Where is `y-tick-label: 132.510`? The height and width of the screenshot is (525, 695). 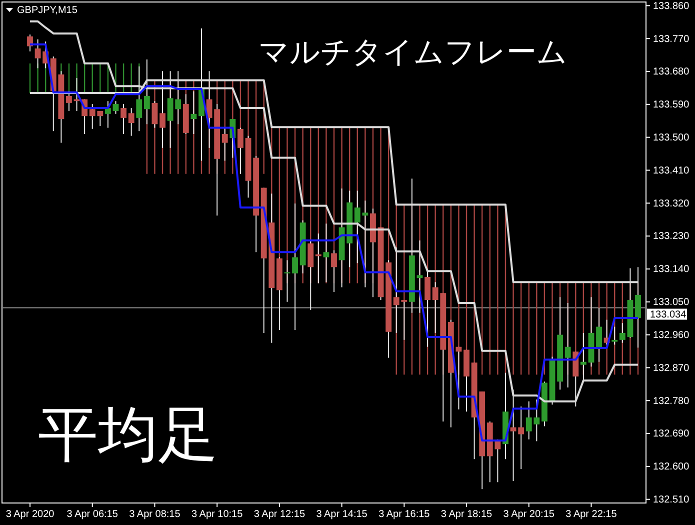 y-tick-label: 132.510 is located at coordinates (671, 500).